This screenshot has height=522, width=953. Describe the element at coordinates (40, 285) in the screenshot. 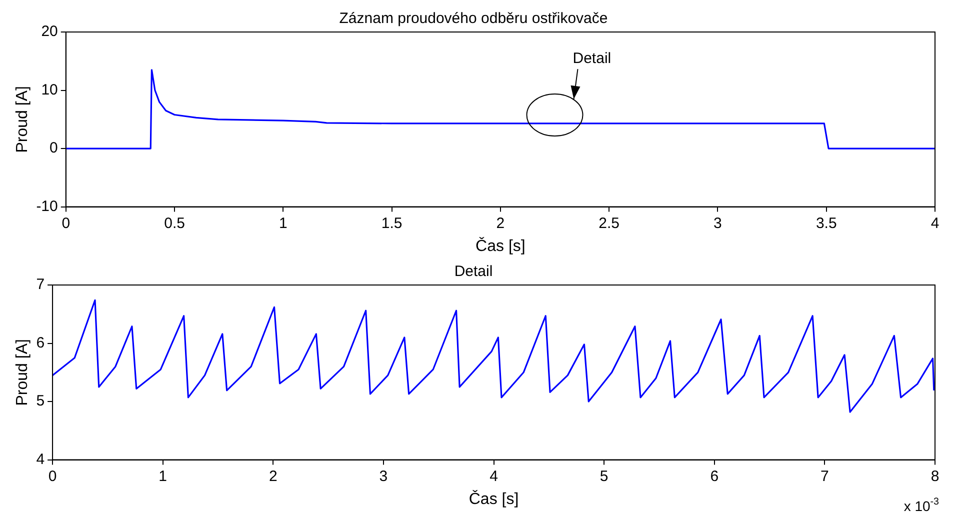

I see `y-tick-label: 7` at that location.